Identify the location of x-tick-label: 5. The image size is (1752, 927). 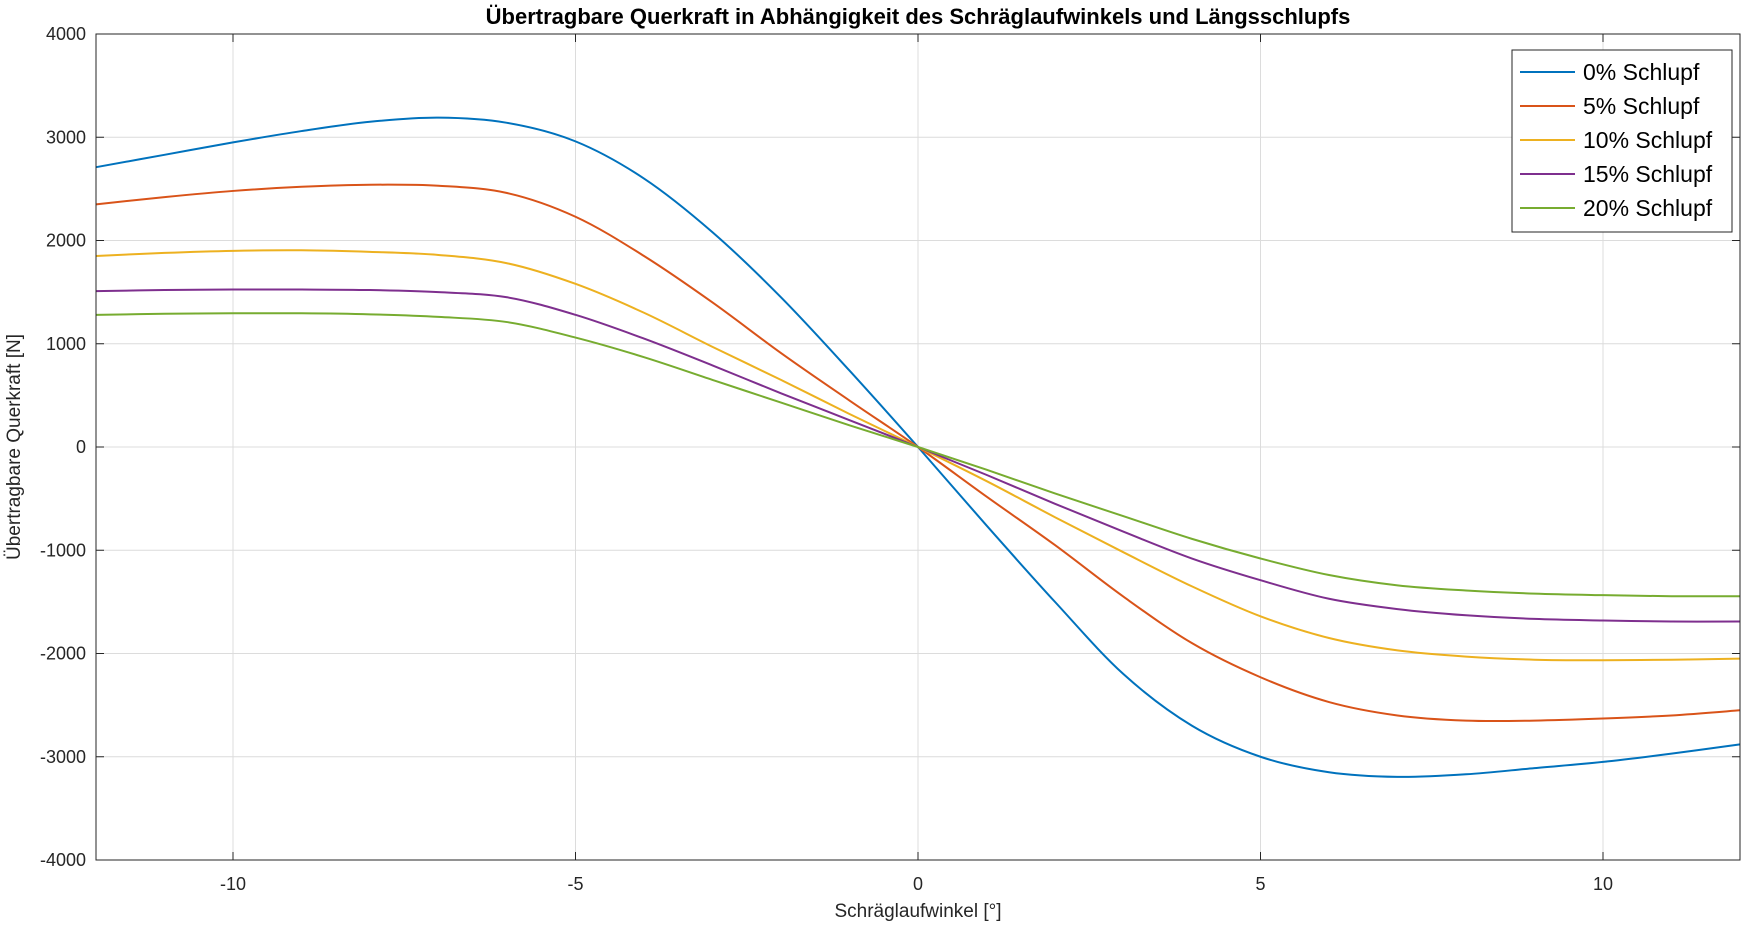
(1260, 884).